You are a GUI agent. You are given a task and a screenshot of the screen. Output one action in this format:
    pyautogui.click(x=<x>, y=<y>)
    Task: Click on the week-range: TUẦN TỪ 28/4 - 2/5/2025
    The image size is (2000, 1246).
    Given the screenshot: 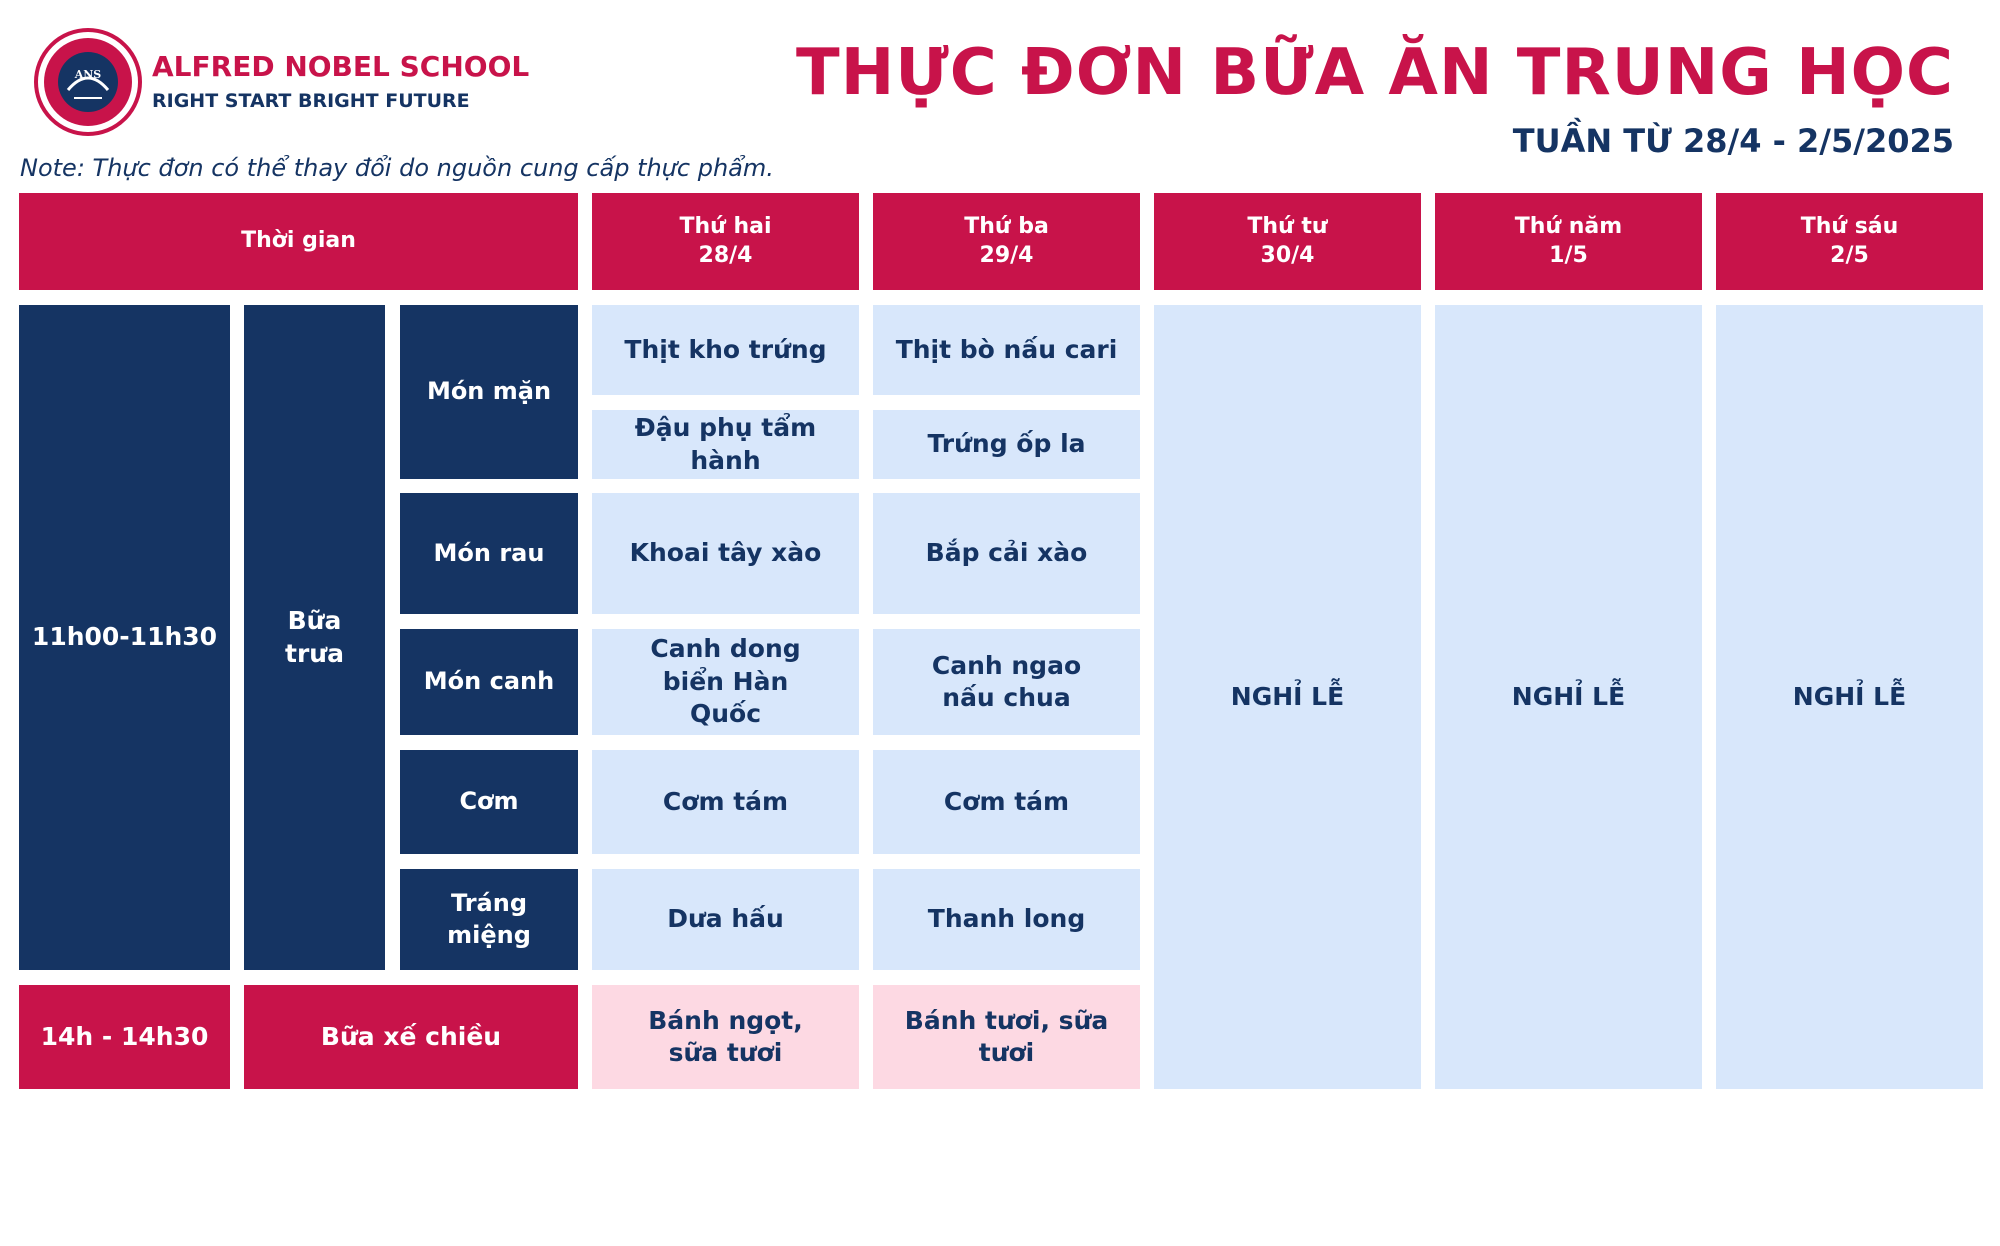 What is the action you would take?
    pyautogui.click(x=1733, y=141)
    